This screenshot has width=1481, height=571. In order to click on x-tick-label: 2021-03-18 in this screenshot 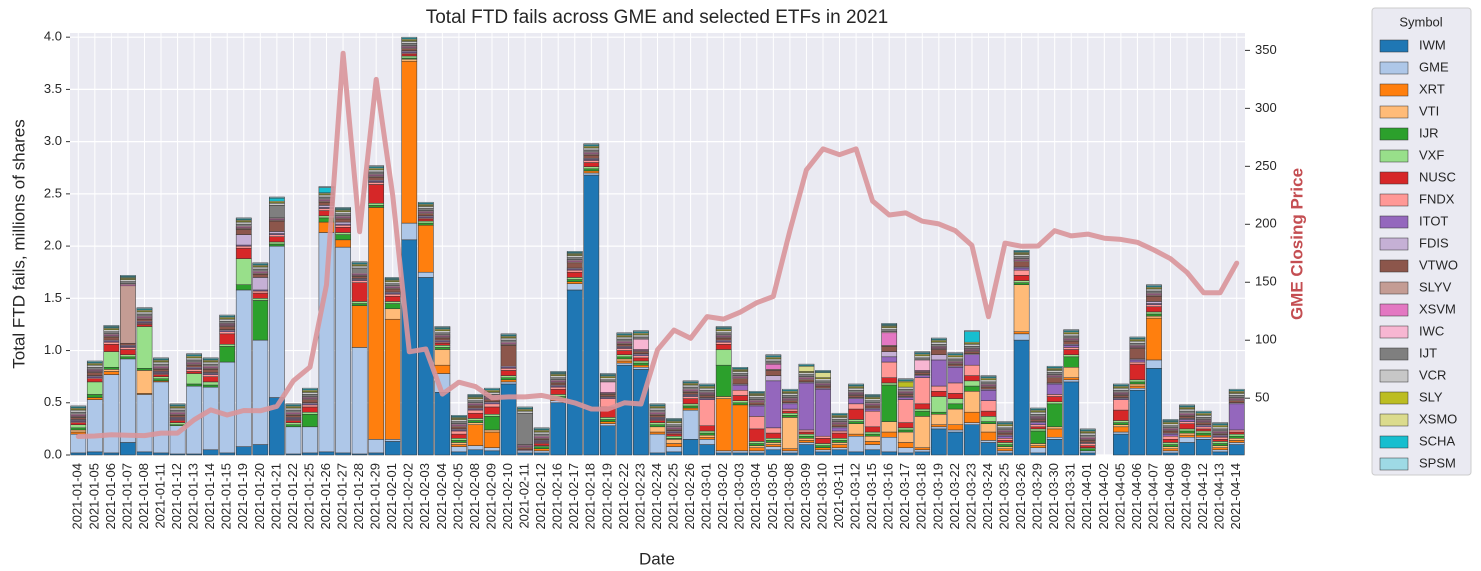, I will do `click(921, 496)`.